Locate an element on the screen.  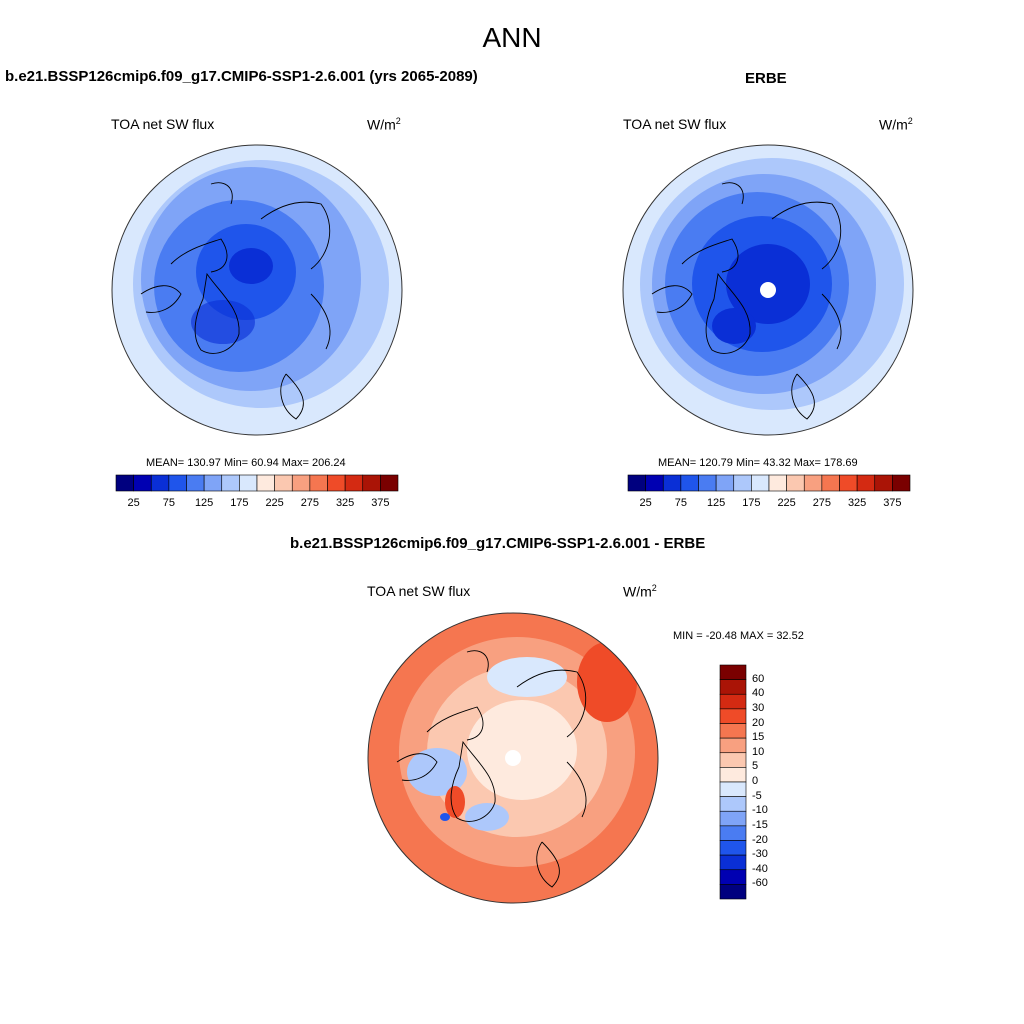
panel-1-colorbar-tick-label: 275 is located at coordinates (310, 503).